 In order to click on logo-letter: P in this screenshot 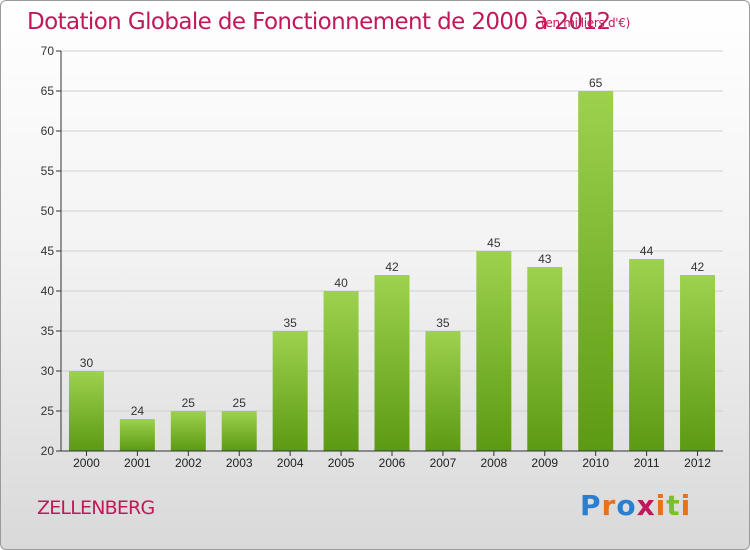, I will do `click(591, 505)`.